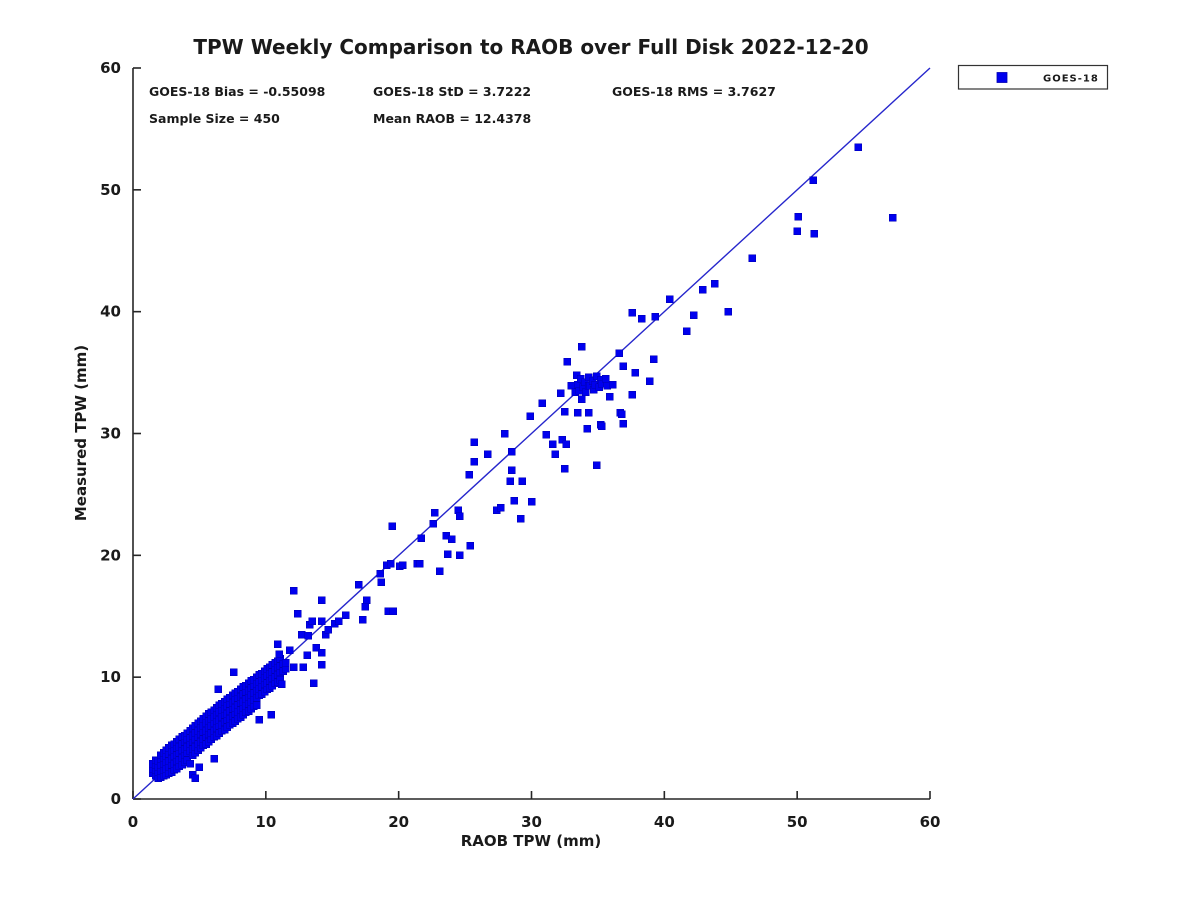  What do you see at coordinates (110, 677) in the screenshot?
I see `y-tick-label: 10` at bounding box center [110, 677].